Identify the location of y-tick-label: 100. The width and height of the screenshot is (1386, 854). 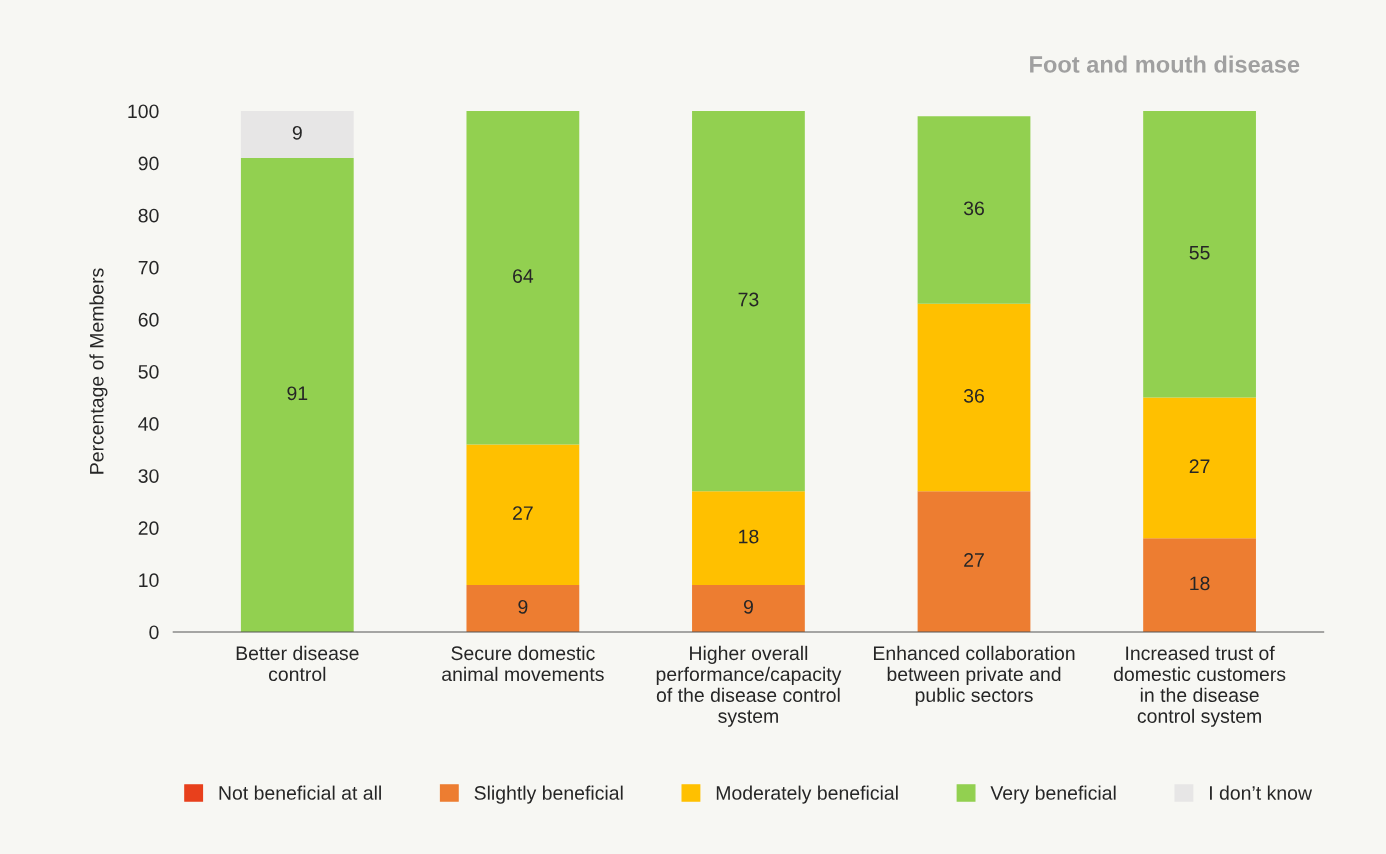
(143, 111).